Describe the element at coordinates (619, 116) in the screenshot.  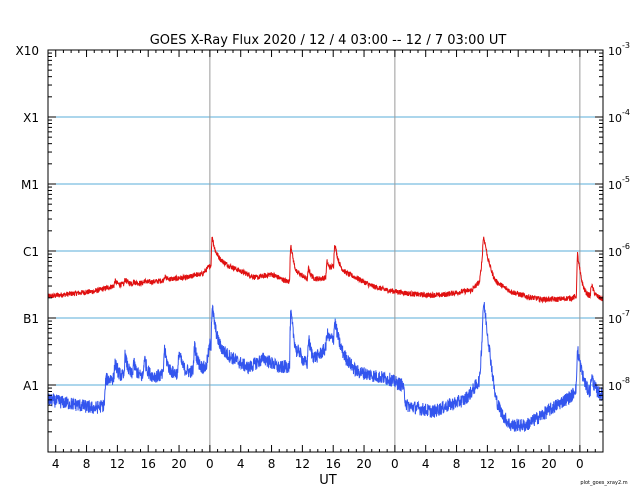
I see `y-right-label: 10-4` at that location.